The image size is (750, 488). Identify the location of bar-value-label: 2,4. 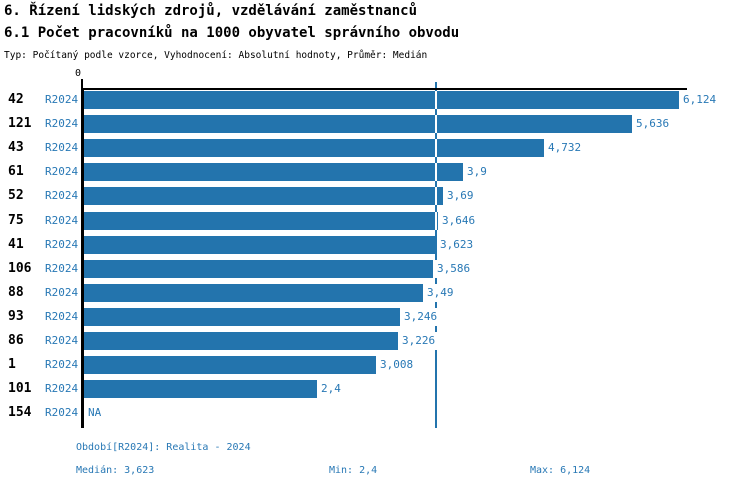
(331, 389).